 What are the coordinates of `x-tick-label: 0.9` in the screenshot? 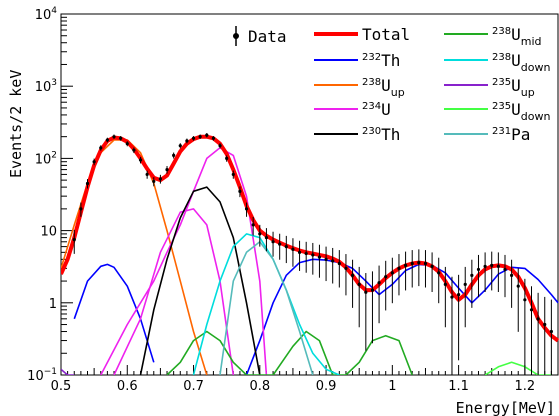 It's located at (326, 386).